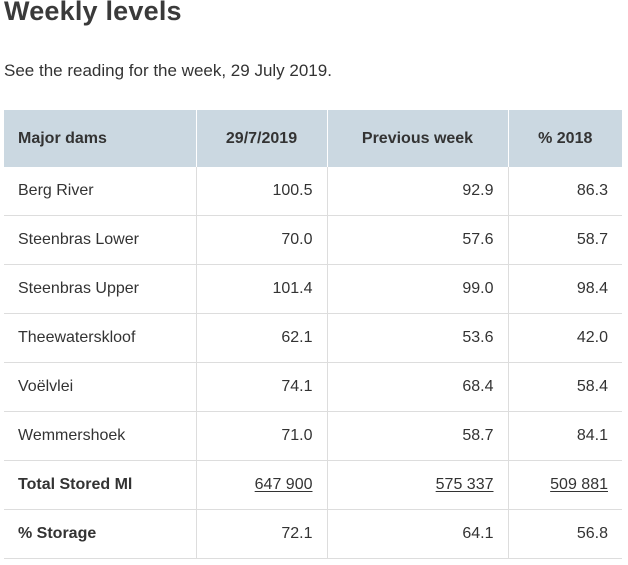 Image resolution: width=628 pixels, height=565 pixels. What do you see at coordinates (418, 436) in the screenshot?
I see `previous-value: 58.7` at bounding box center [418, 436].